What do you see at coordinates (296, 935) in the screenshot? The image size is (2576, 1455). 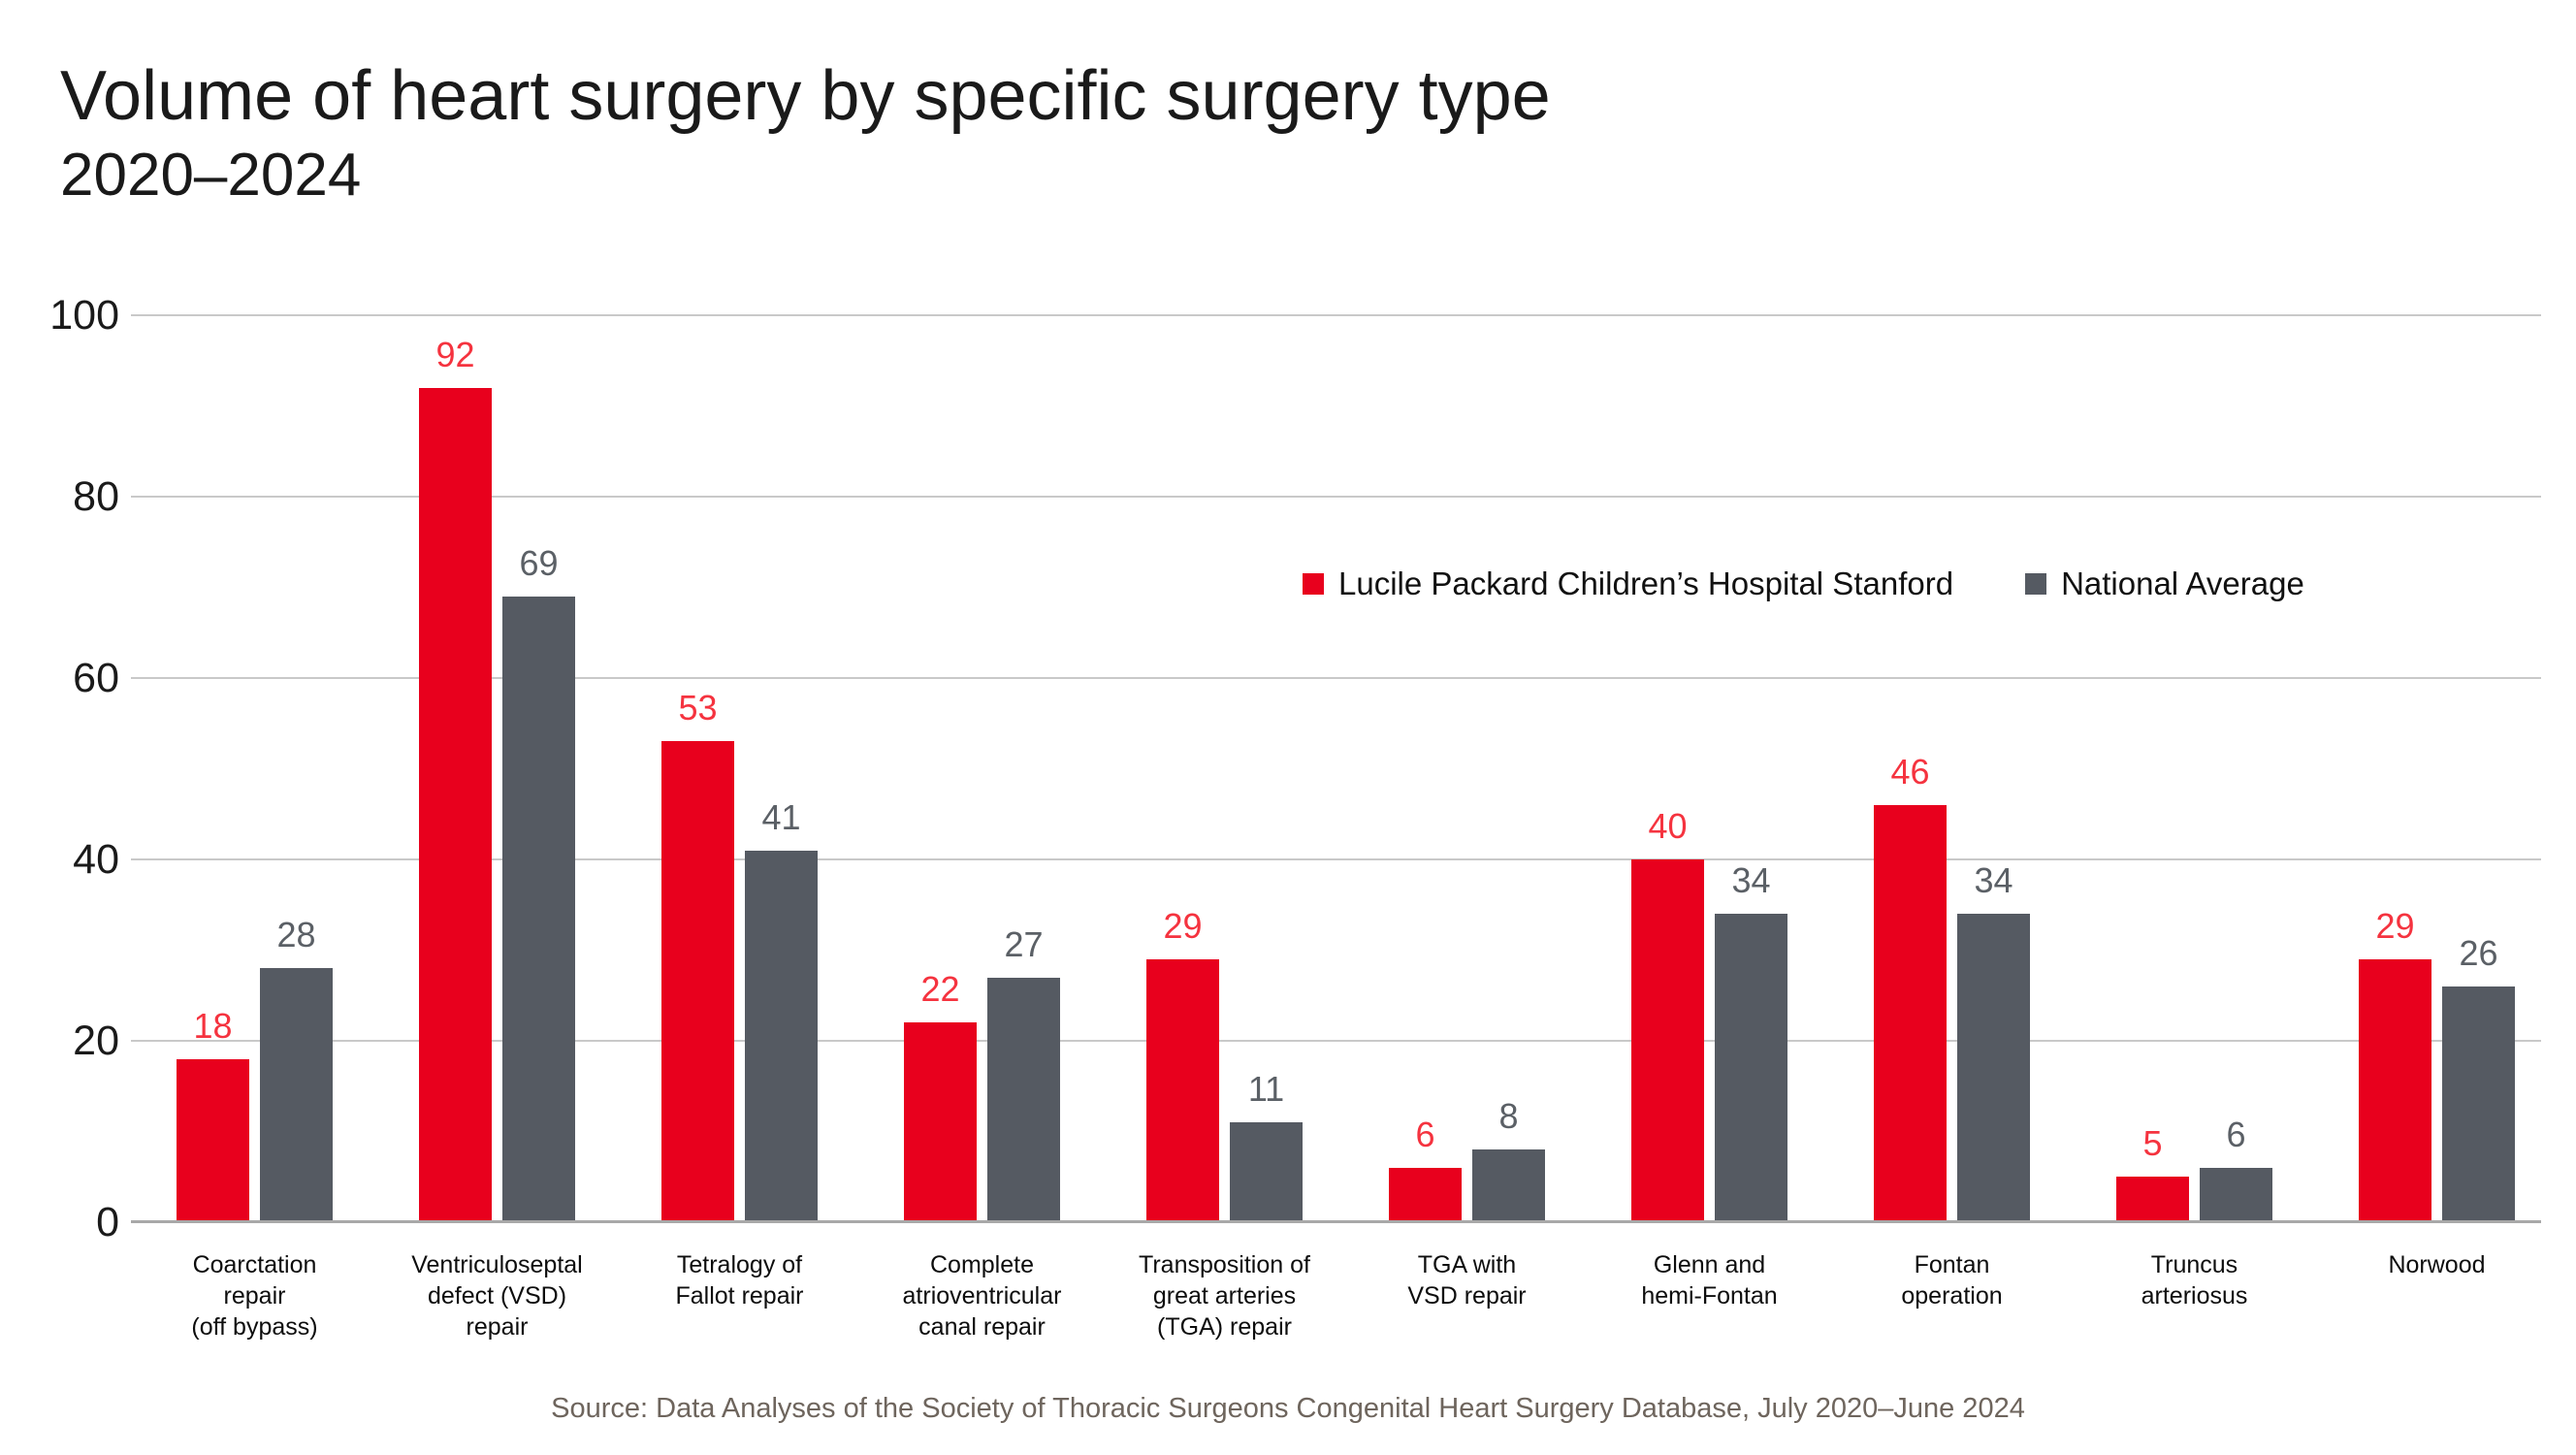 I see `value-label-national-1: 28` at bounding box center [296, 935].